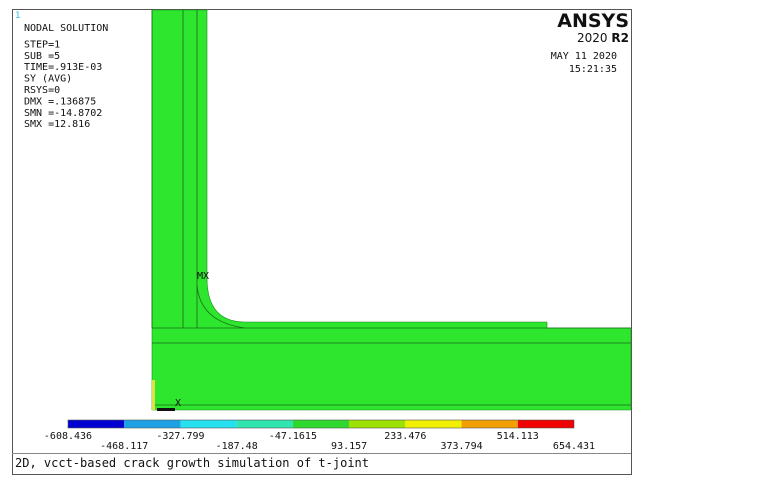 Image resolution: width=768 pixels, height=491 pixels. I want to click on legend-label: -468.117, so click(124, 446).